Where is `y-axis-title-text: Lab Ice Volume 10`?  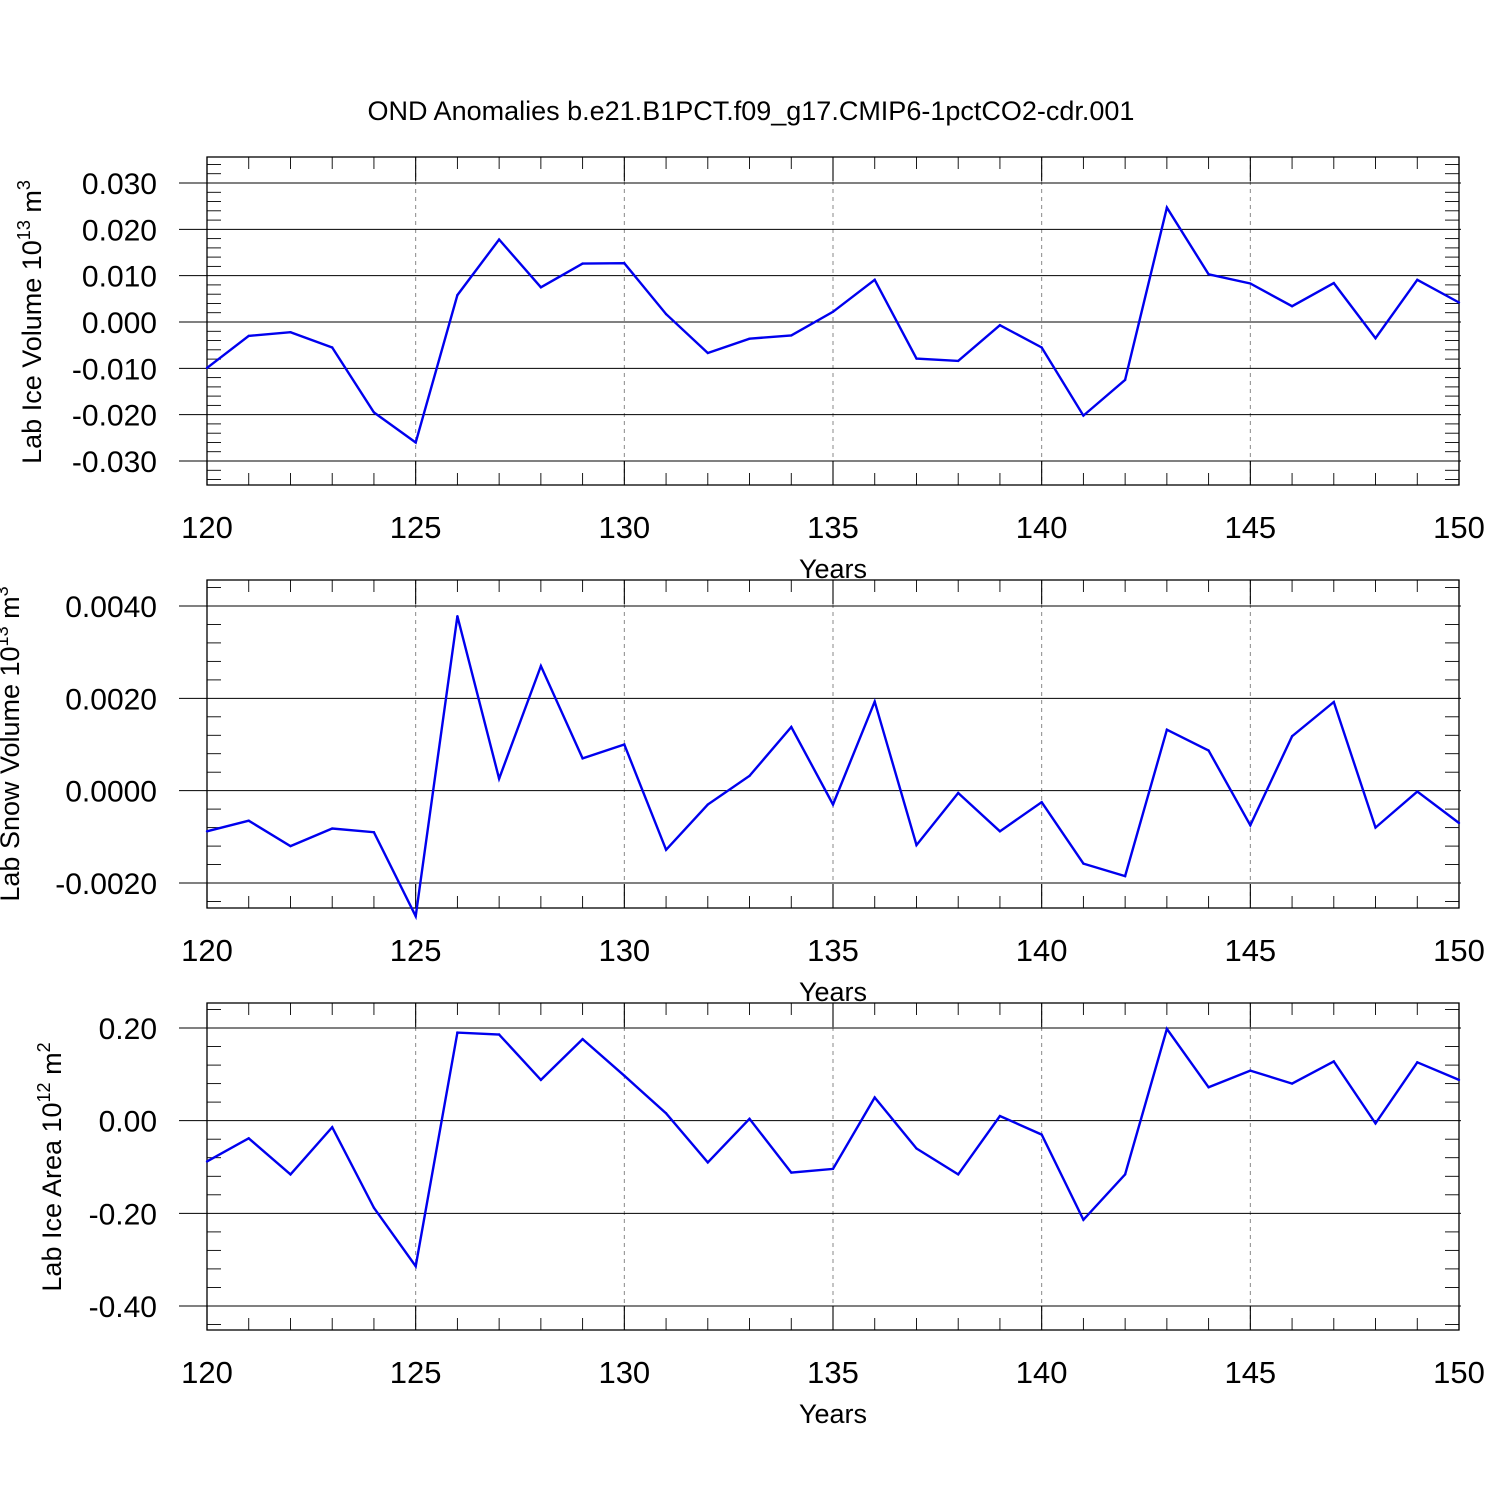 y-axis-title-text: Lab Ice Volume 10 is located at coordinates (32, 352).